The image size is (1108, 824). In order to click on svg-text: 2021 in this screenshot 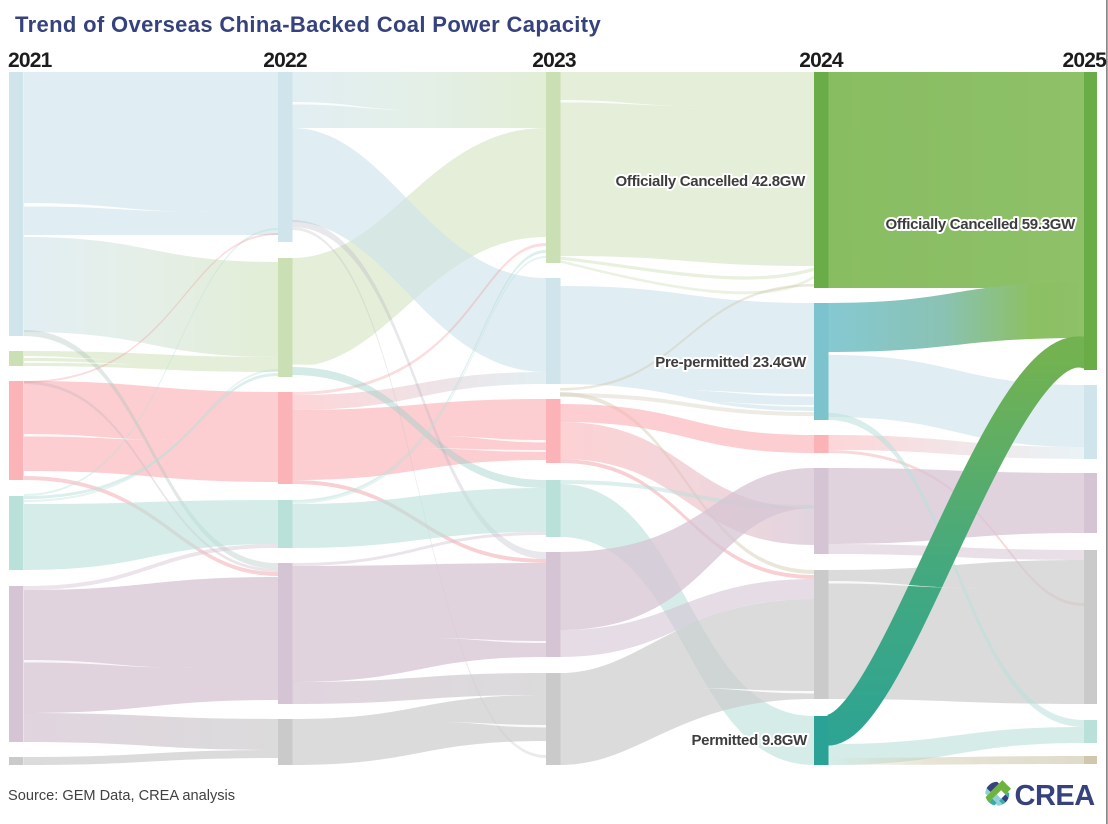, I will do `click(30, 60)`.